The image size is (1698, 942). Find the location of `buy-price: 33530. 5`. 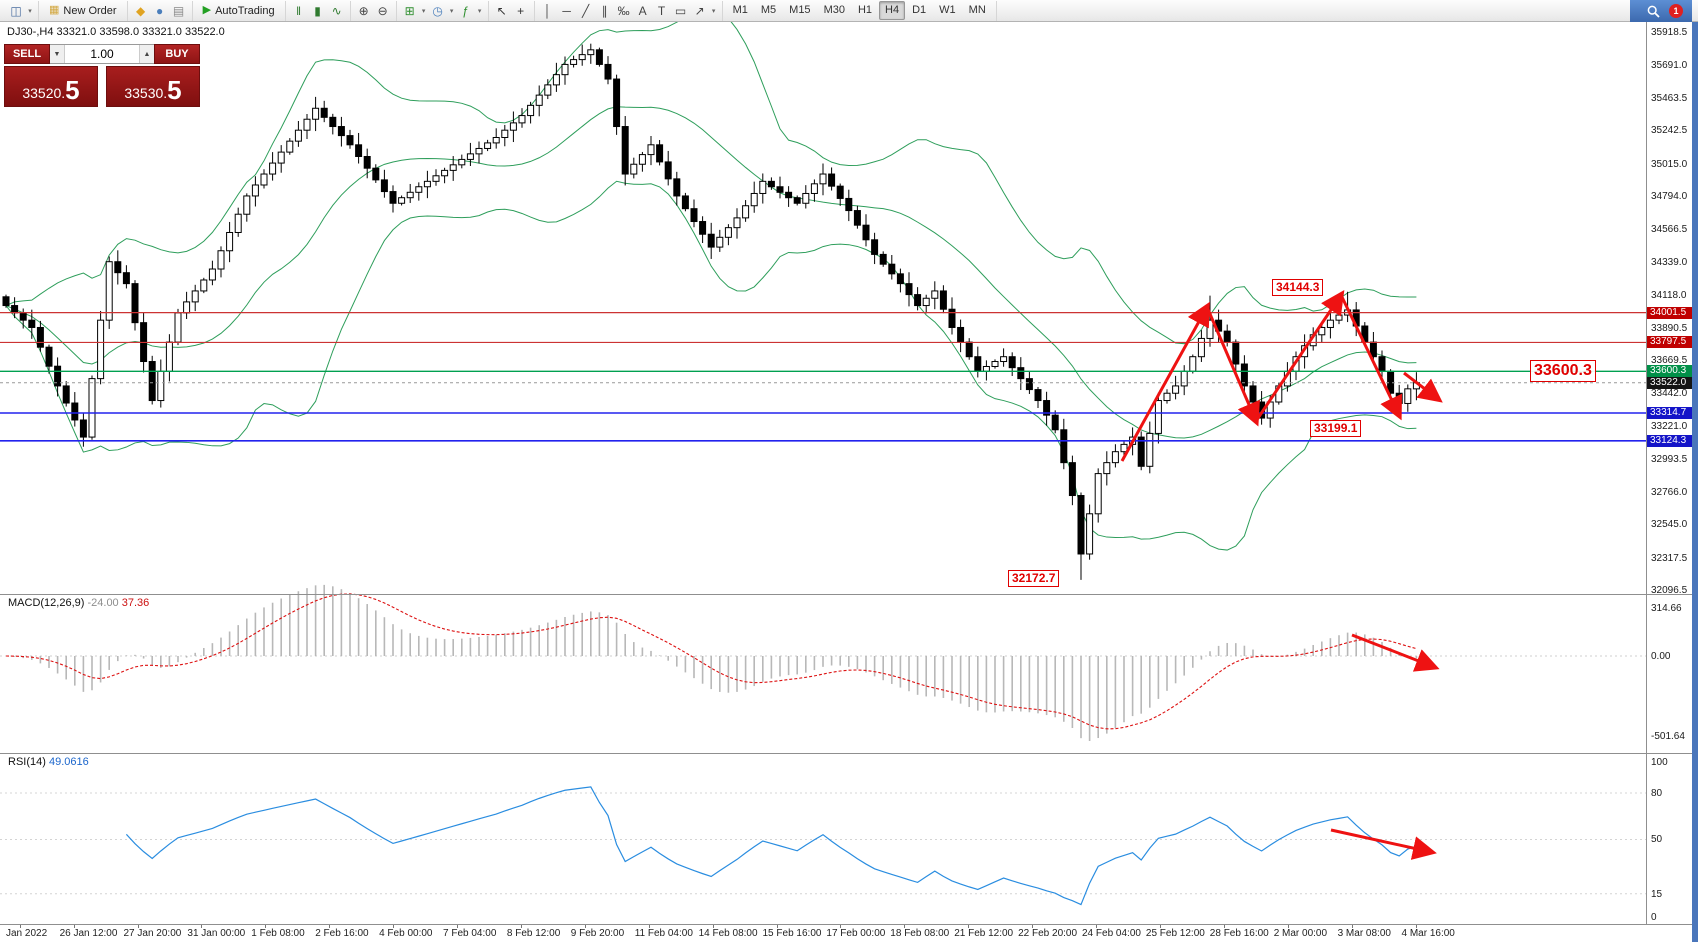

buy-price: 33530. 5 is located at coordinates (153, 86).